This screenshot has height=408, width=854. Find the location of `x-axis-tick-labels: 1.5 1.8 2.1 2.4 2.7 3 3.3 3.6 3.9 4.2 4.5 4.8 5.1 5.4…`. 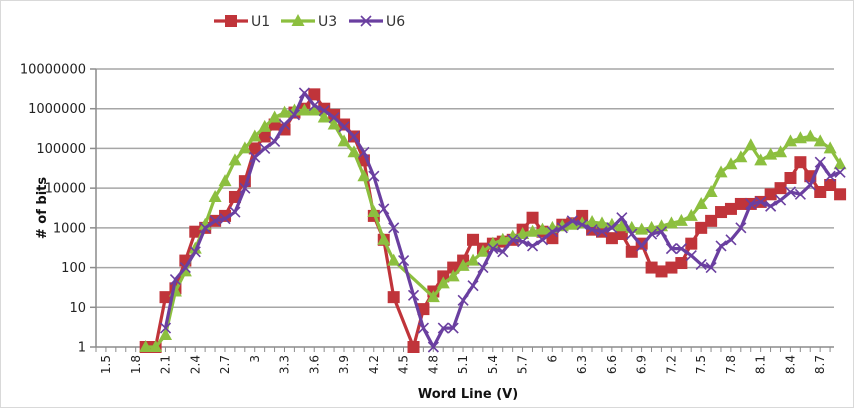

x-axis-tick-labels: 1.5 1.8 2.1 2.4 2.7 3 3.3 3.6 3.9 4.2 4.5 4.8 5.1 5.4… is located at coordinates (463, 364).